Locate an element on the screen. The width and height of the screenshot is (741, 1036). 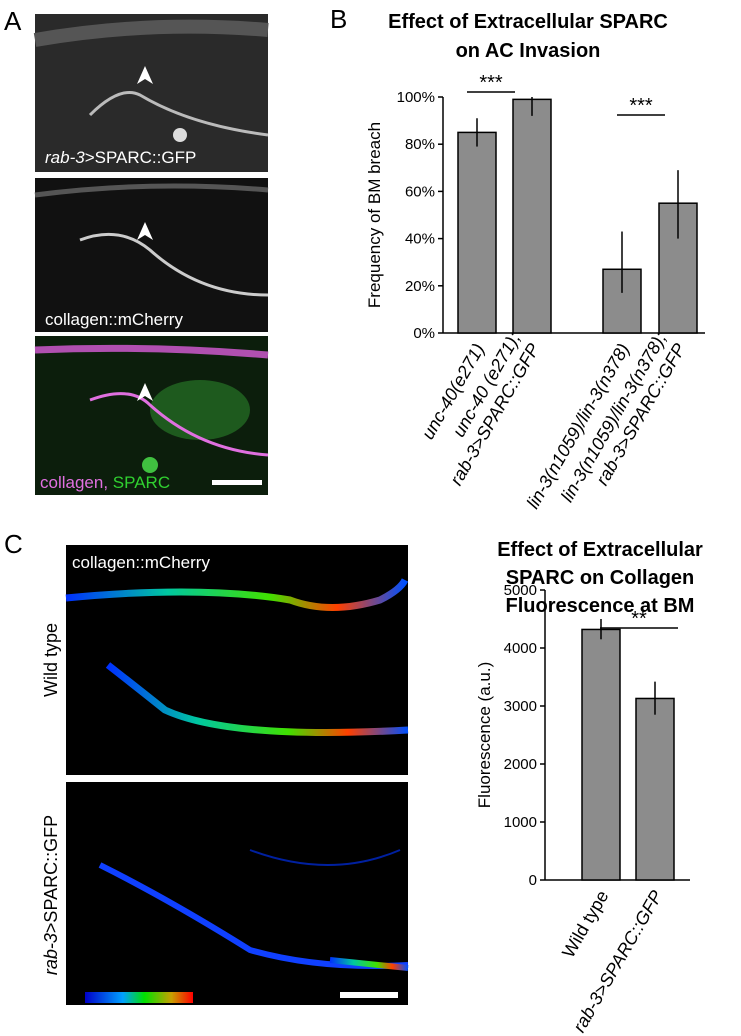
y-tick-label: 1000 is located at coordinates (520, 822).